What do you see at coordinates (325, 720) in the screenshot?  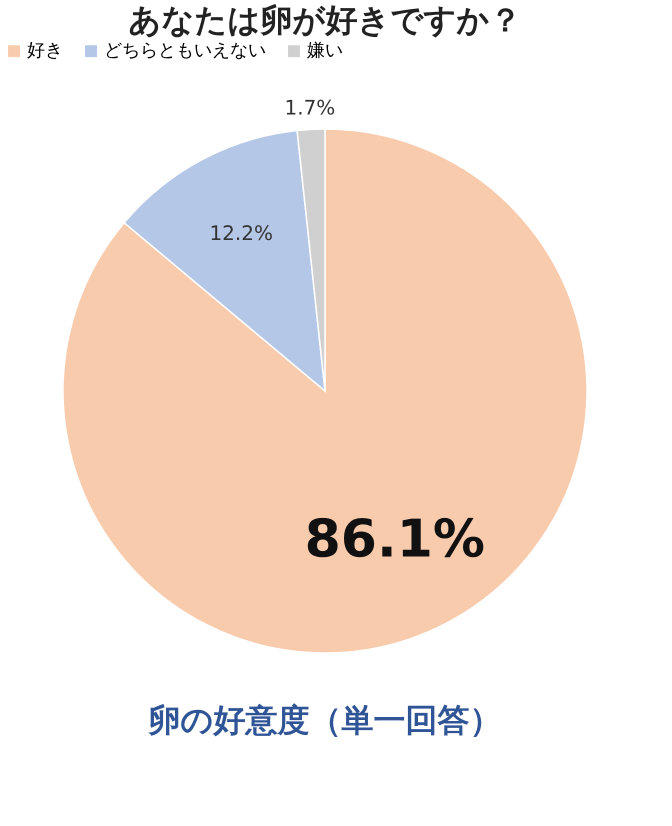 I see `text: 卵の好意度（単一回答）` at bounding box center [325, 720].